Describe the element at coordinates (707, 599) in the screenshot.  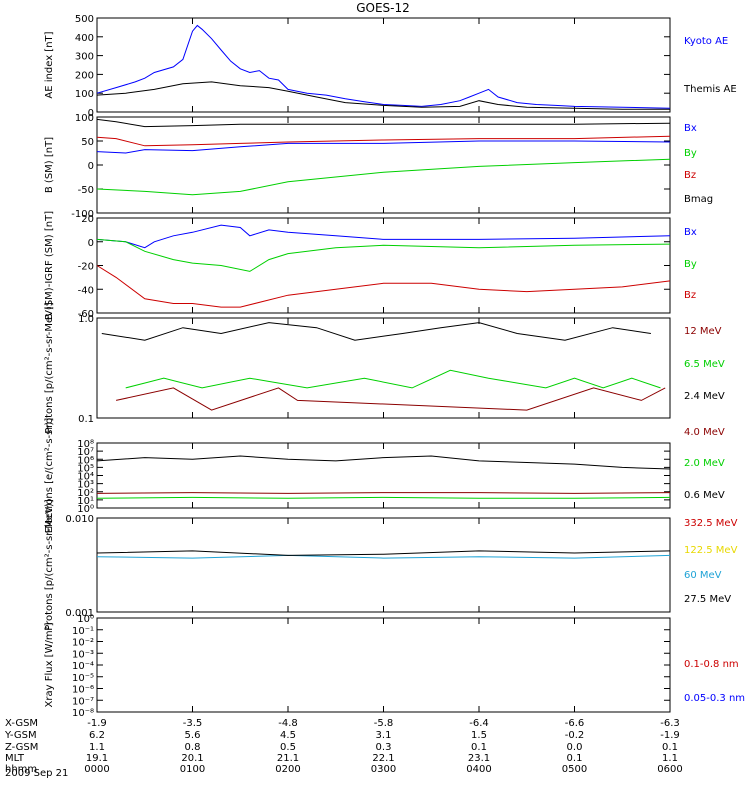
I see `legend-entry: 27.5 MeV` at that location.